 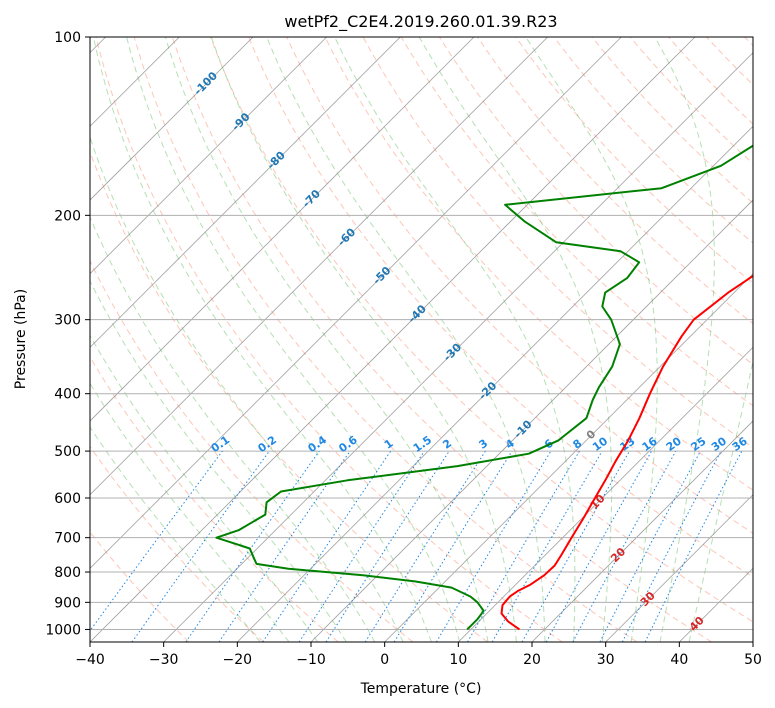 What do you see at coordinates (384, 660) in the screenshot?
I see `x-tick-label: 0` at bounding box center [384, 660].